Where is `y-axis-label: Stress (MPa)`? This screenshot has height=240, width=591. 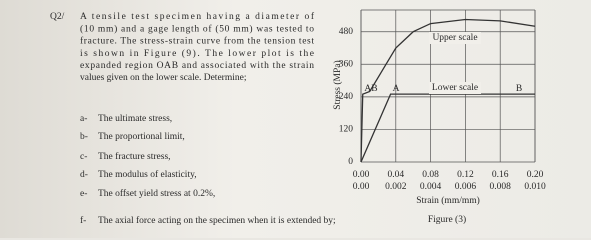 y-axis-label: Stress (MPa) is located at coordinates (337, 84).